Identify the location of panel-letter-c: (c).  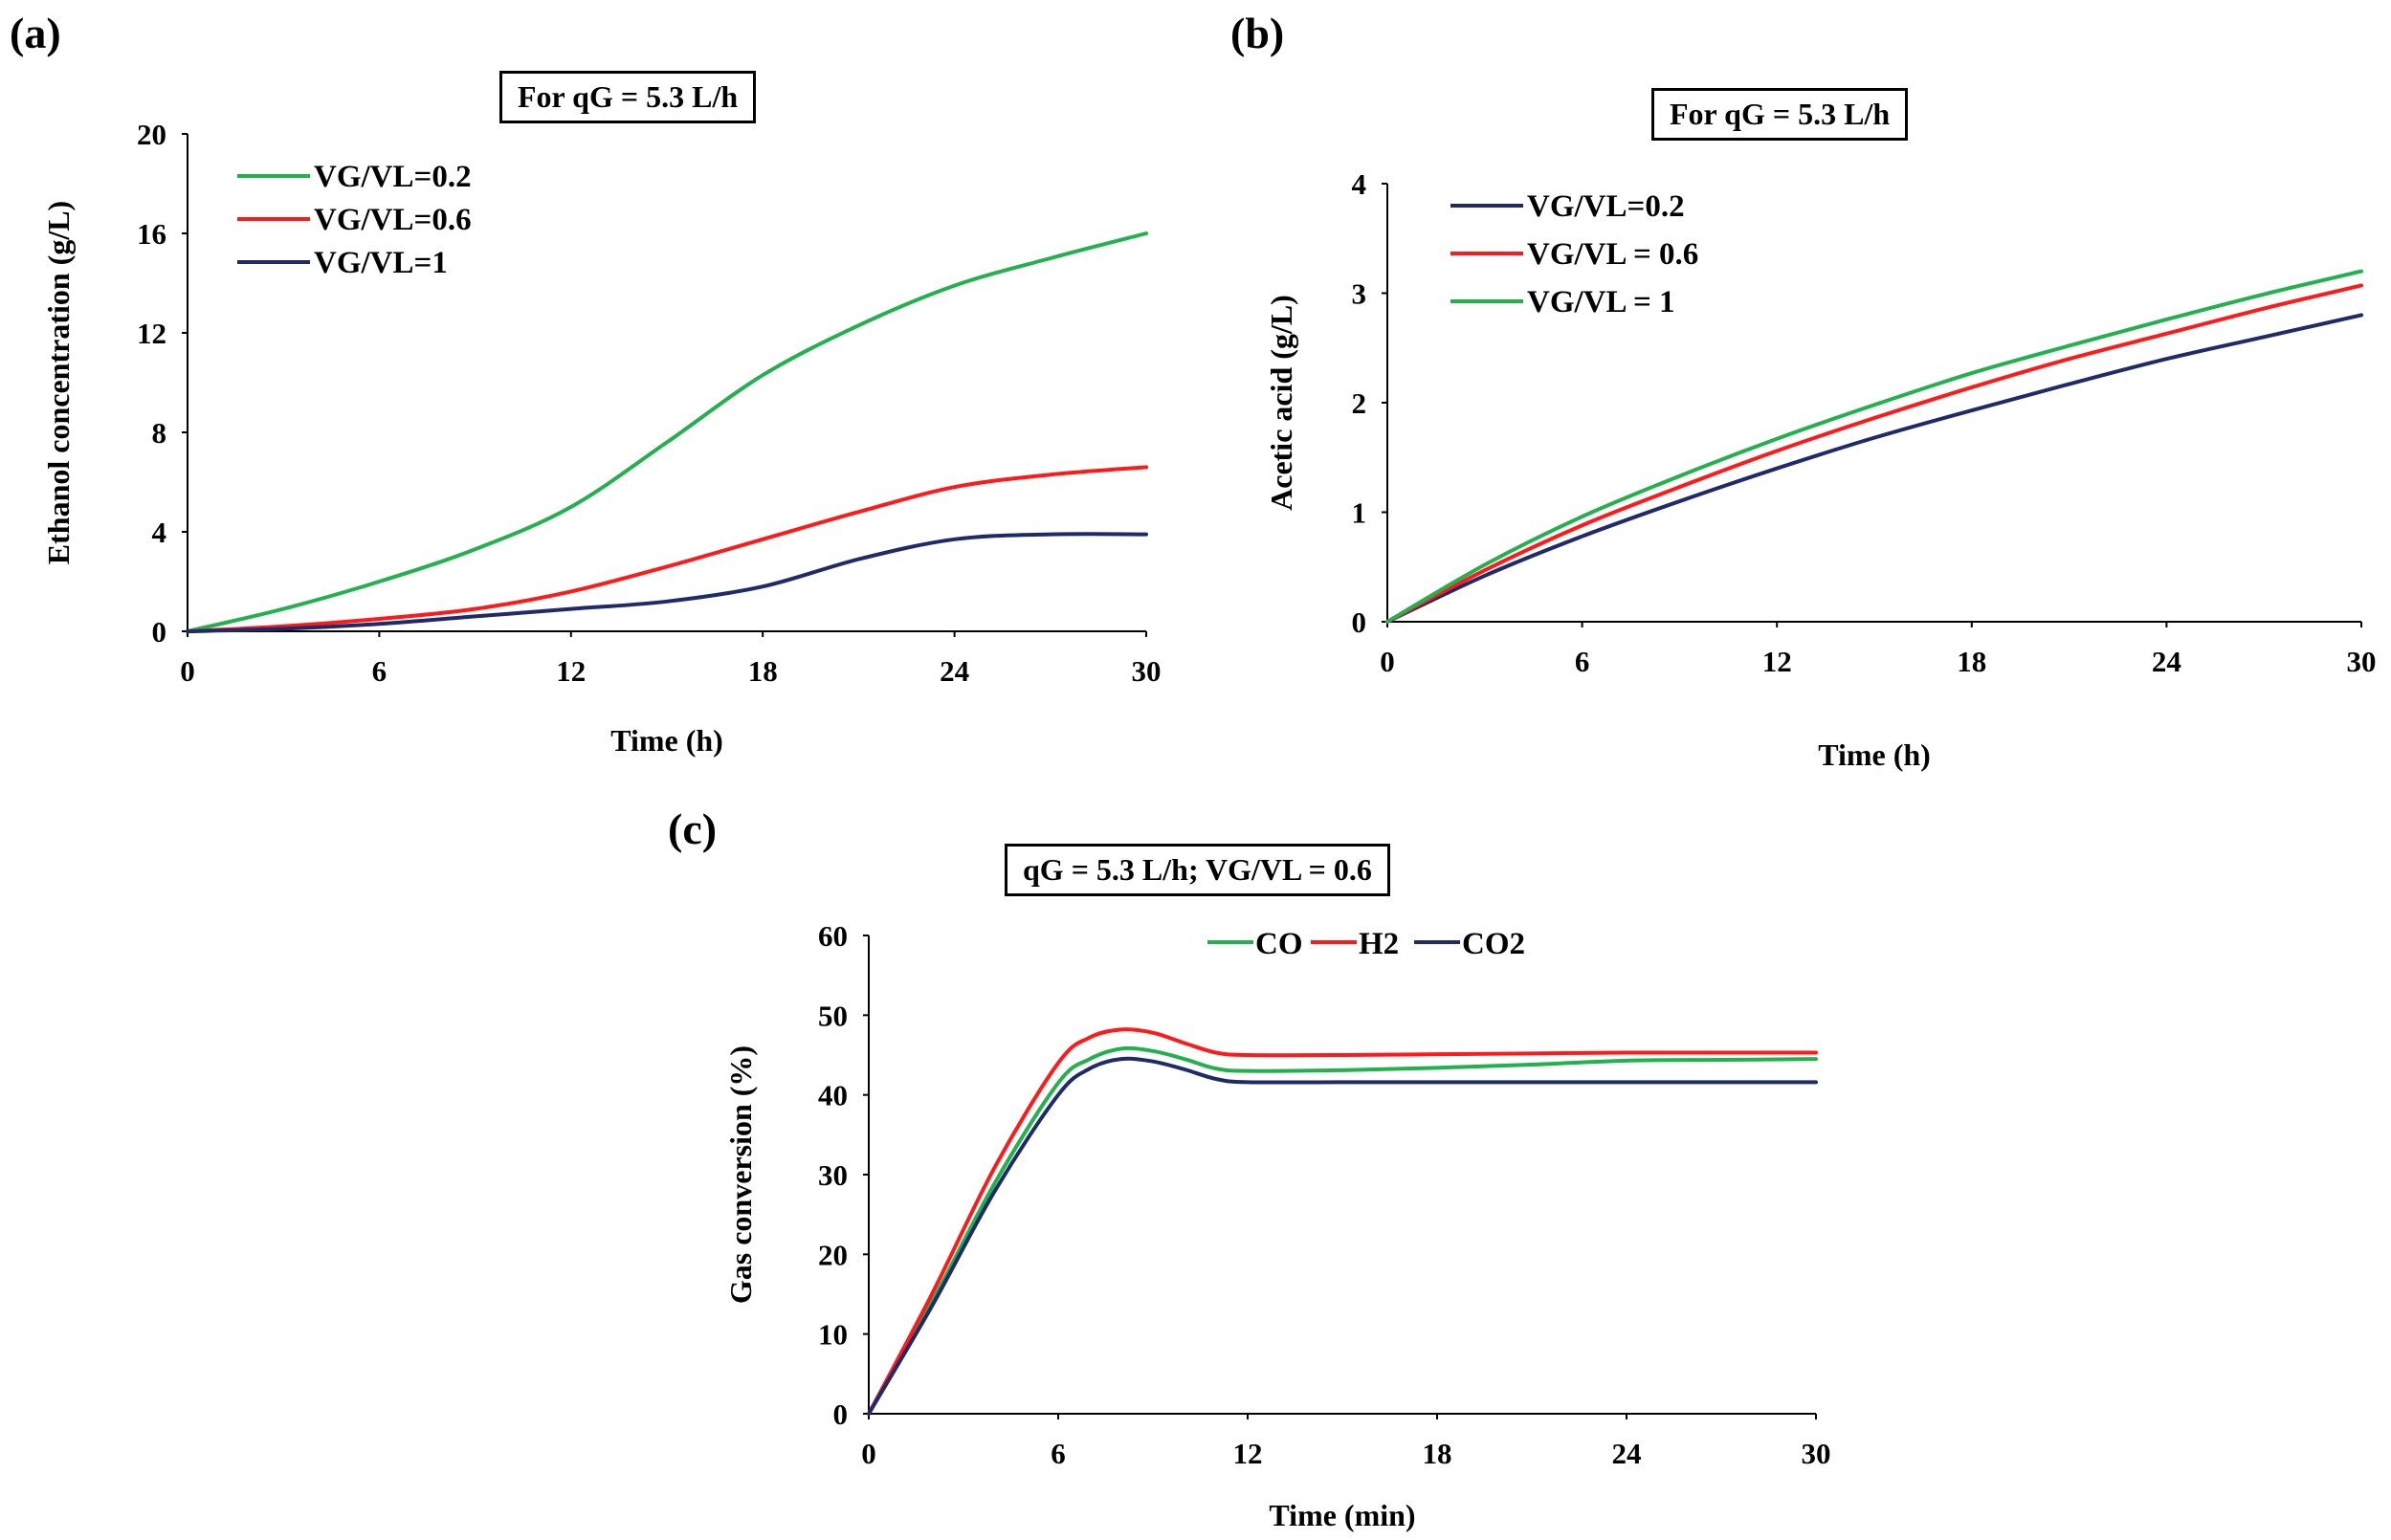
(693, 828).